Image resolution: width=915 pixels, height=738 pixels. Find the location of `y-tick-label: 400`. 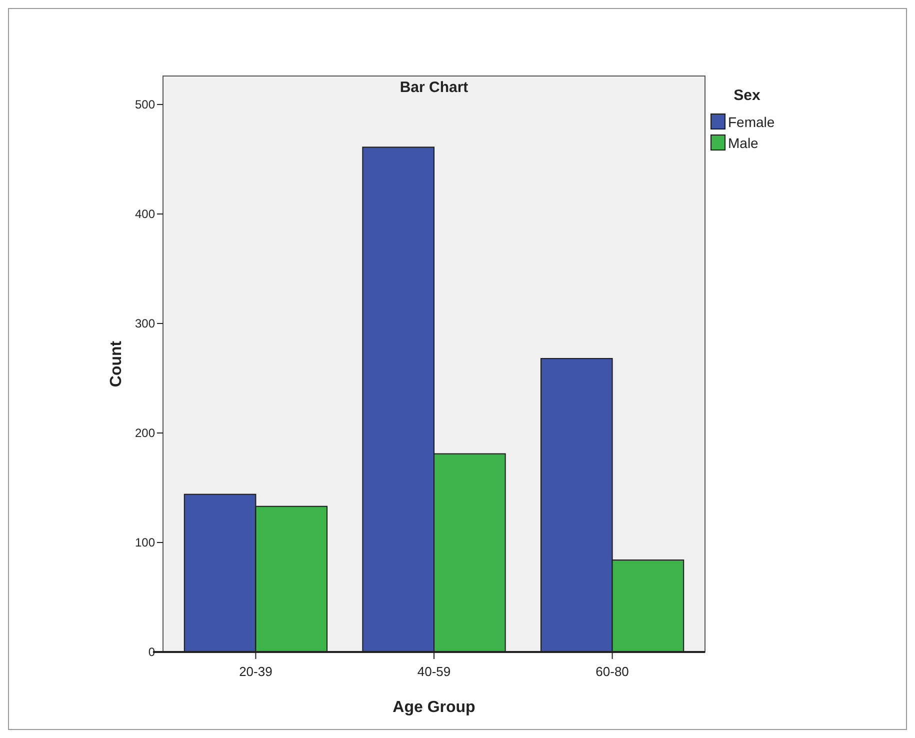

y-tick-label: 400 is located at coordinates (145, 213).